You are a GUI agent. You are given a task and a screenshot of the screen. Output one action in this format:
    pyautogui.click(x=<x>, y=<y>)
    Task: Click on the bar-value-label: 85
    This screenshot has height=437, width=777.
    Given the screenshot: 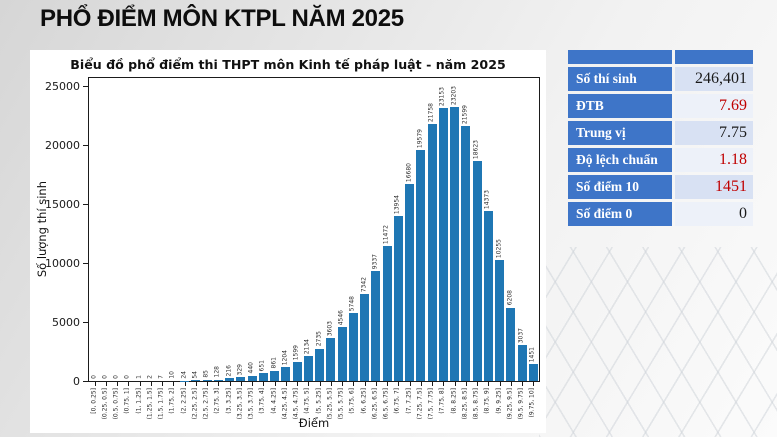 What is the action you would take?
    pyautogui.click(x=206, y=374)
    